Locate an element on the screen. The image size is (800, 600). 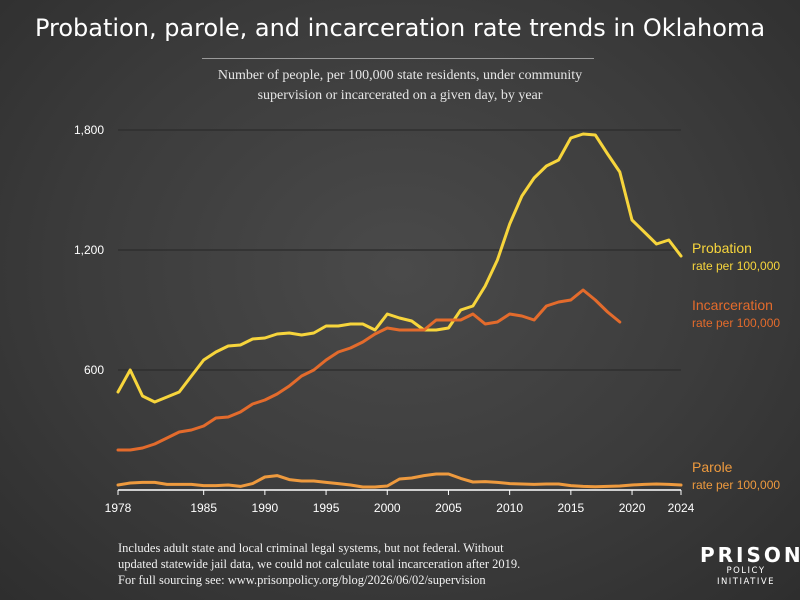
logo-subtitle: POLICY INITIATIVE is located at coordinates (746, 576).